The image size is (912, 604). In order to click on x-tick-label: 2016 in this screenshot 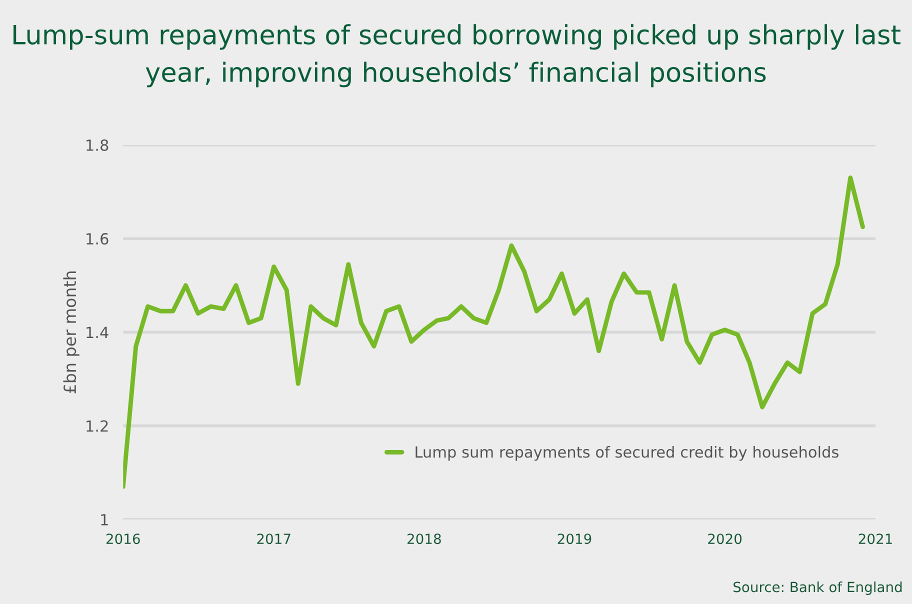, I will do `click(123, 539)`.